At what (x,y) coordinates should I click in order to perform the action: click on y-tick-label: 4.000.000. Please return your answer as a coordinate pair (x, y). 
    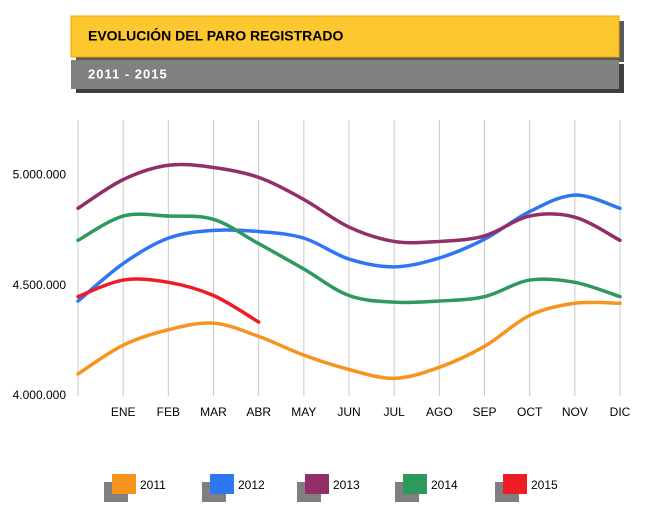
    Looking at the image, I should click on (40, 395).